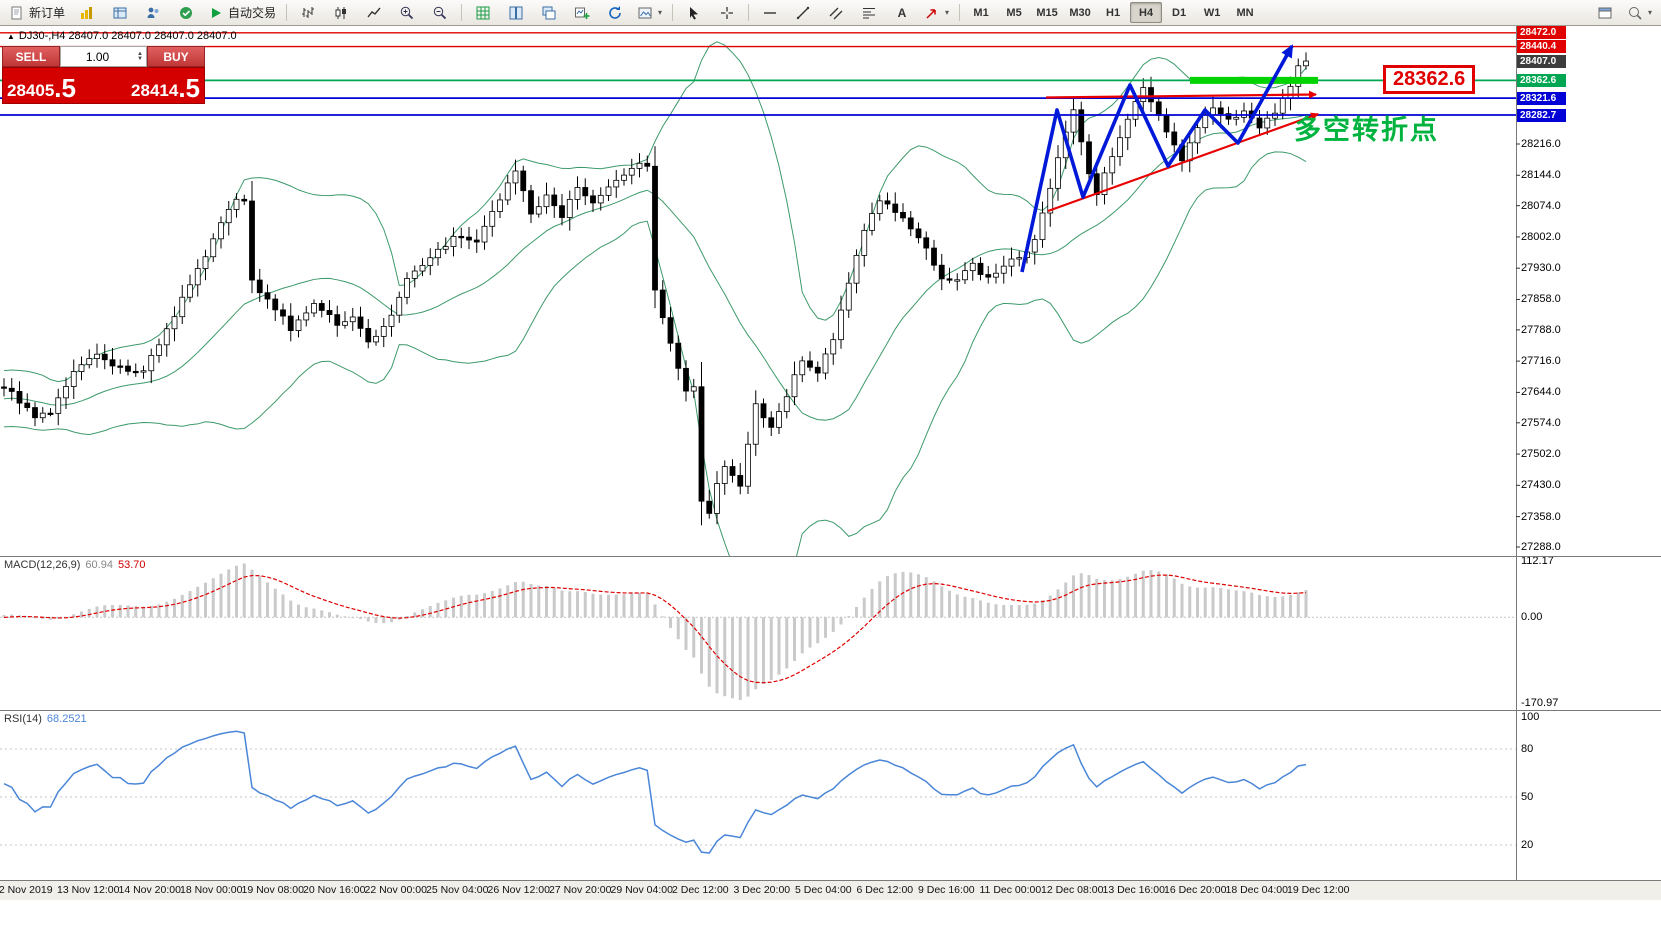  What do you see at coordinates (47, 13) in the screenshot?
I see `new-order-label: 新订单` at bounding box center [47, 13].